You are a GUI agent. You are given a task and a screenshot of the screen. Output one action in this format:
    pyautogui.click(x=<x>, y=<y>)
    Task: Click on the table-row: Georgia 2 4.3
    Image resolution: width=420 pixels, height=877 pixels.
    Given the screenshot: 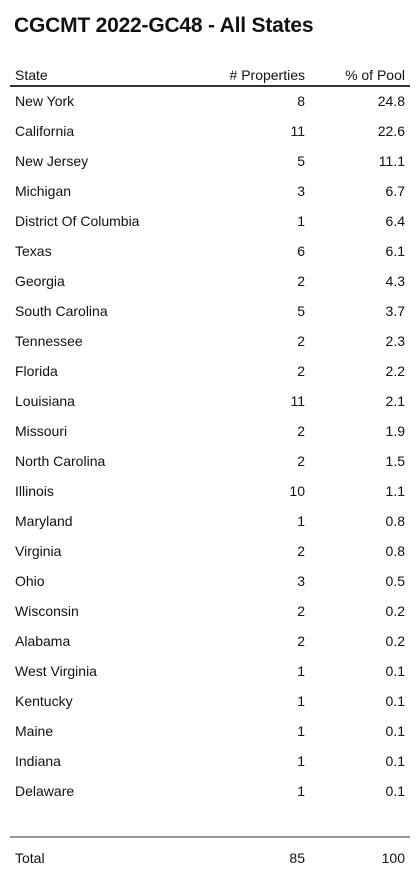 What is the action you would take?
    pyautogui.click(x=210, y=282)
    